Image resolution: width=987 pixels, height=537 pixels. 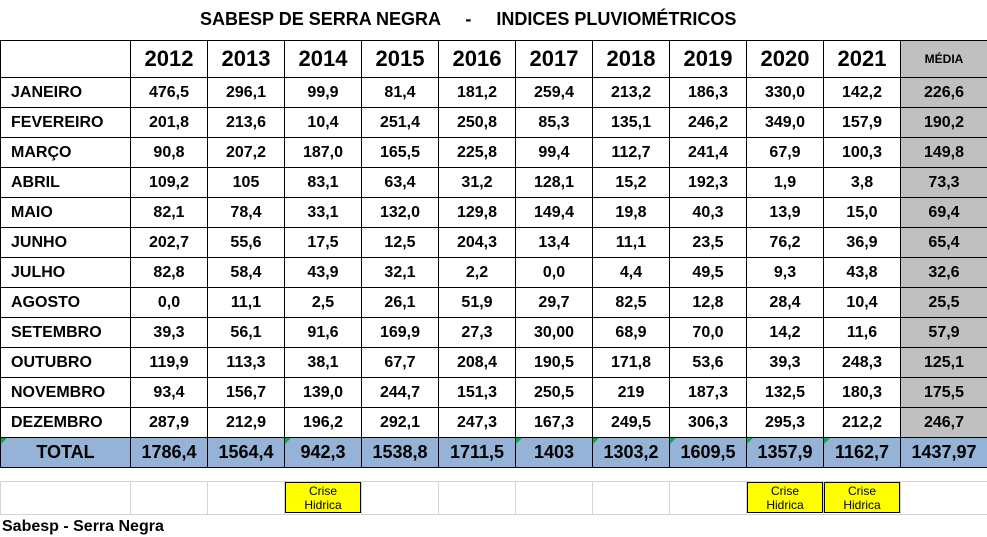 What do you see at coordinates (708, 152) in the screenshot?
I see `rainfall-cell: 241,4` at bounding box center [708, 152].